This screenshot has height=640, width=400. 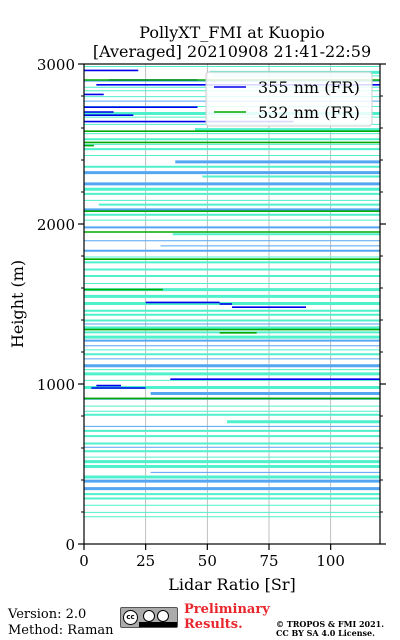 I want to click on chart-title: PollyXT_FMI at Kuopio, so click(x=232, y=32).